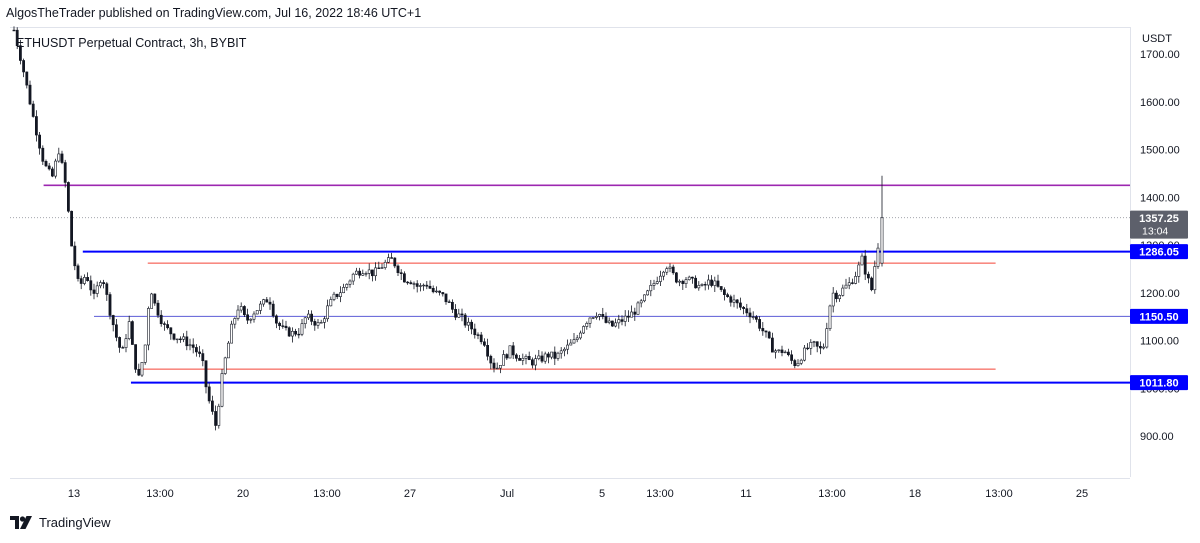  What do you see at coordinates (1159, 342) in the screenshot?
I see `y-tick-label: 1100.00` at bounding box center [1159, 342].